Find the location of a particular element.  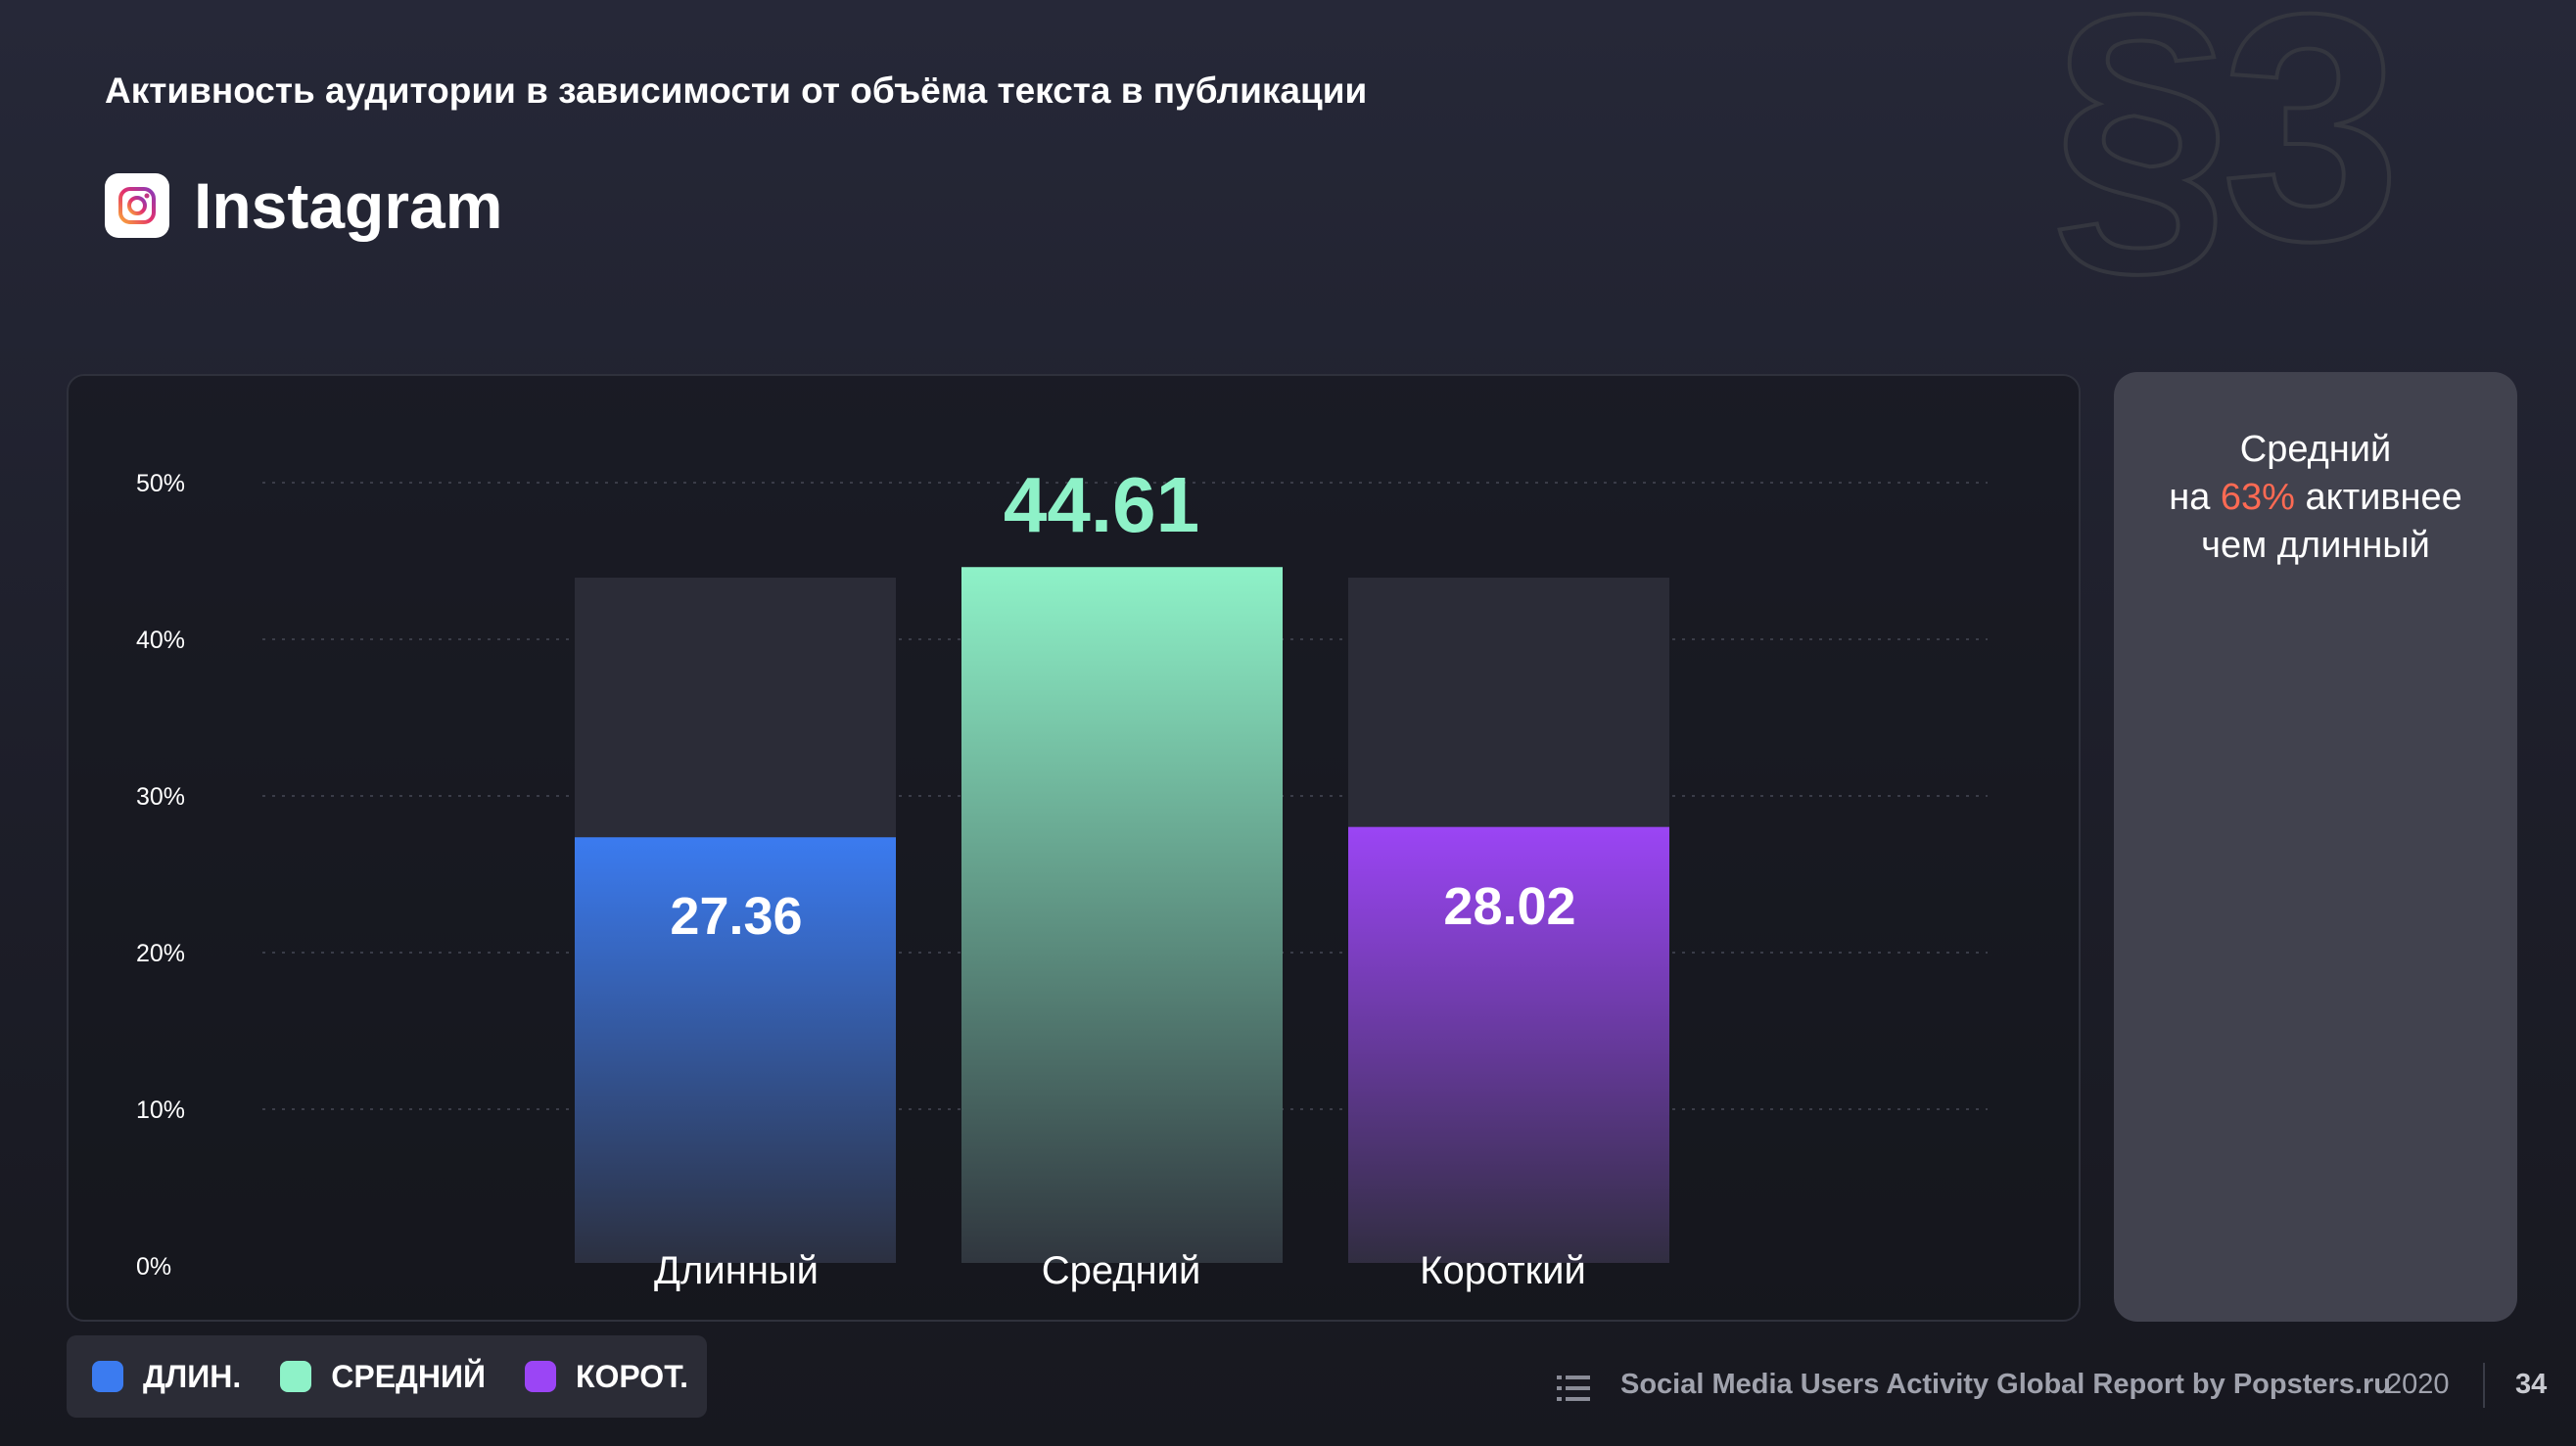

y-tick-label: 20% is located at coordinates (161, 953).